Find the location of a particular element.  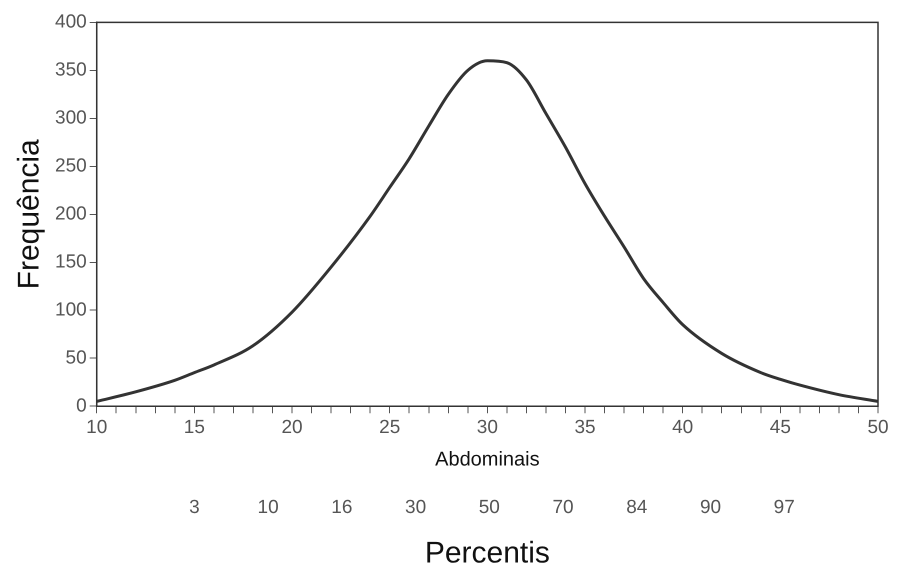

text: 97 is located at coordinates (784, 507).